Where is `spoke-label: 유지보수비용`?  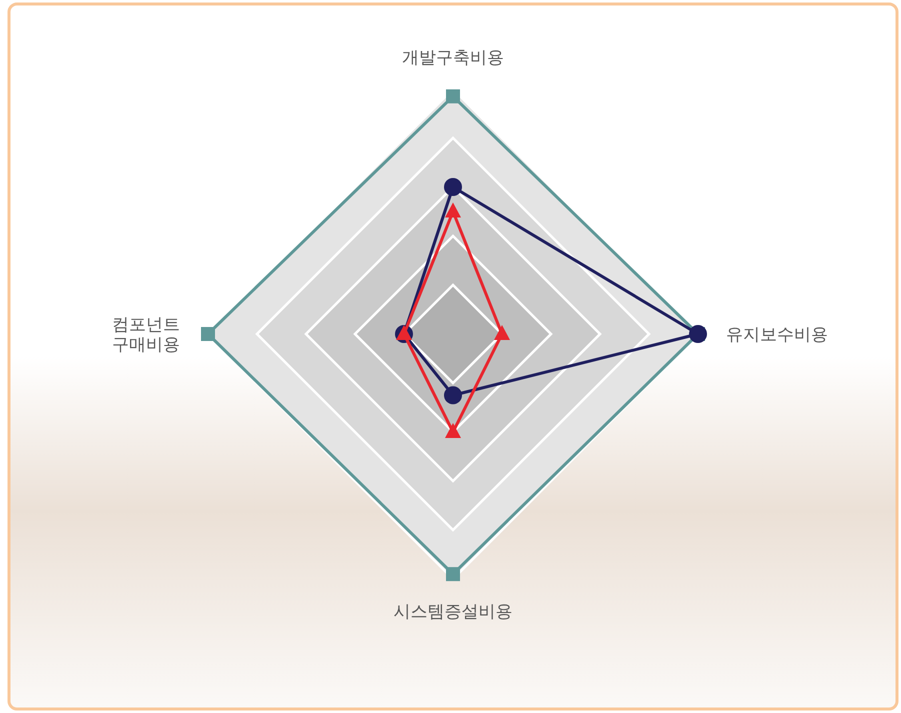 spoke-label: 유지보수비용 is located at coordinates (777, 335).